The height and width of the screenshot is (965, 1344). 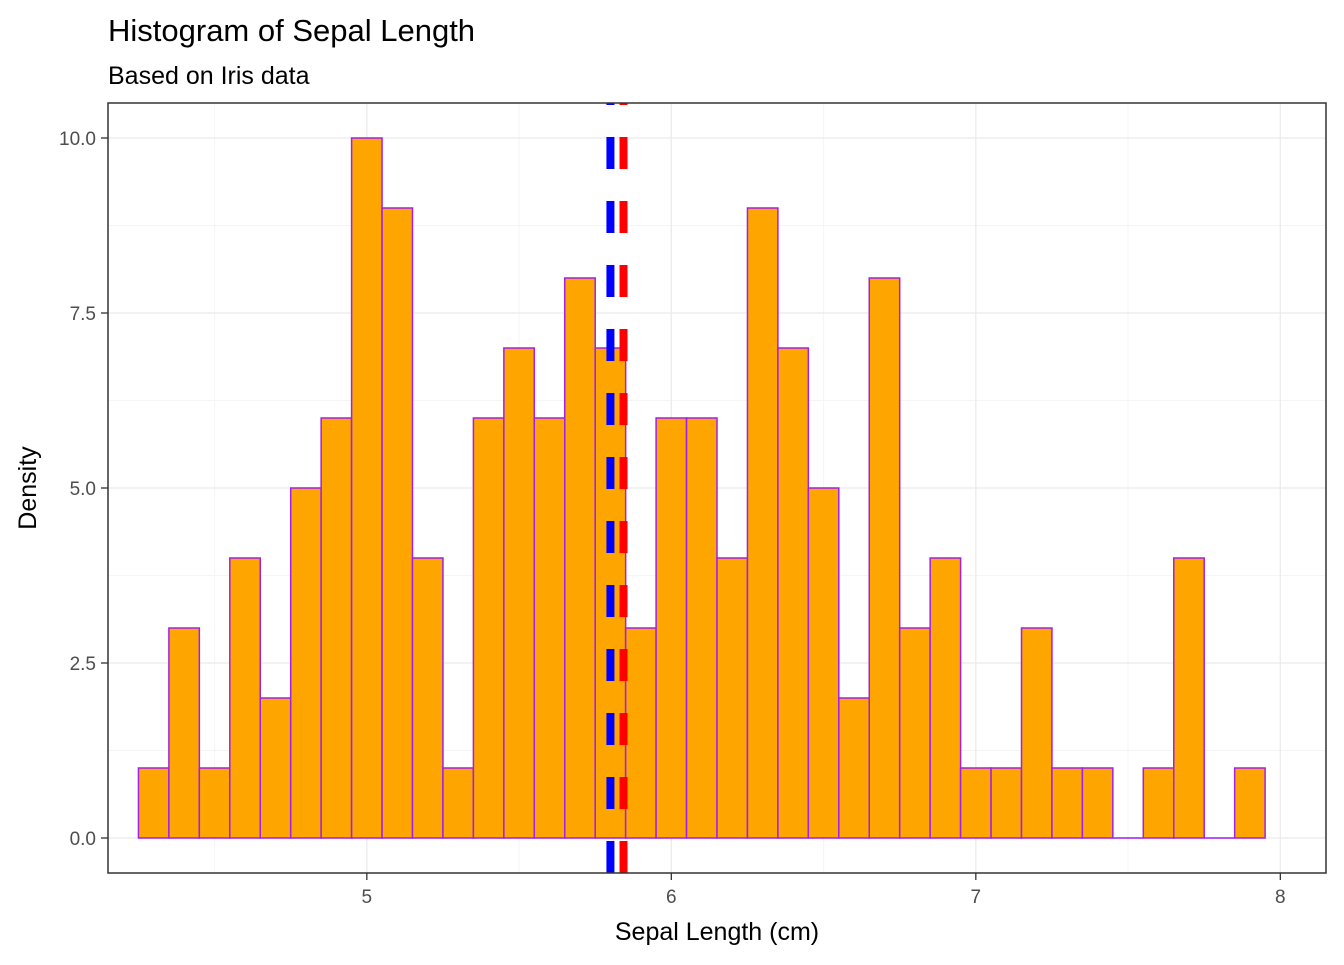 What do you see at coordinates (717, 932) in the screenshot?
I see `x-axis-title: Sepal Length (cm)` at bounding box center [717, 932].